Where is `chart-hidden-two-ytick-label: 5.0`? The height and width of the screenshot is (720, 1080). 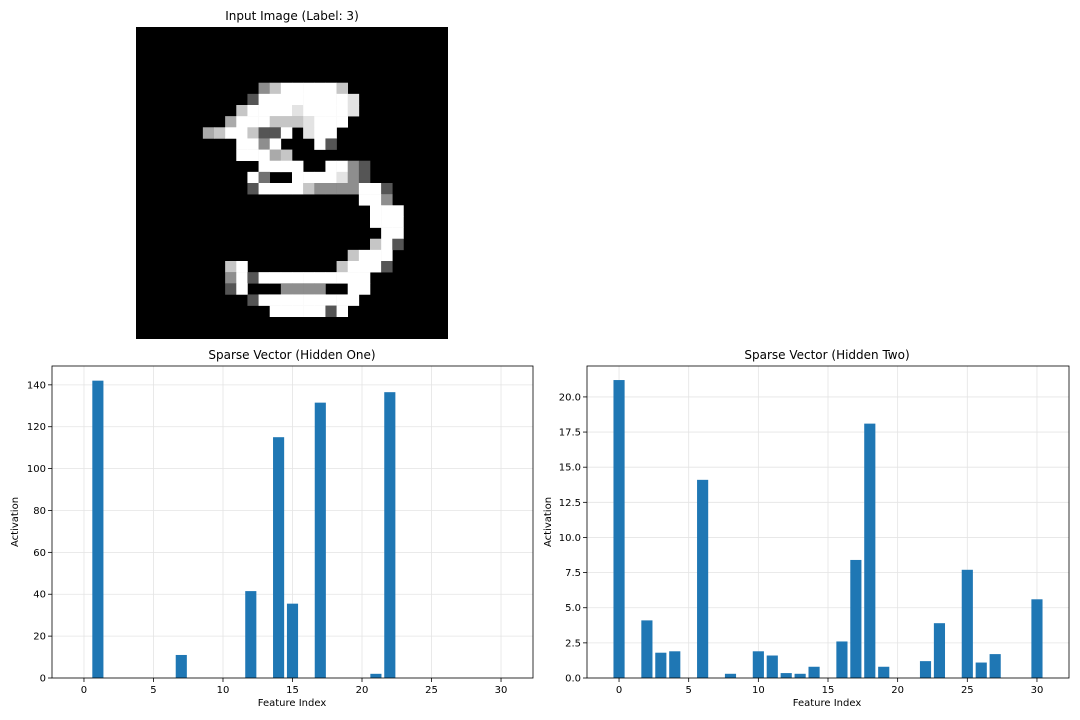
chart-hidden-two-ytick-label: 5.0 is located at coordinates (573, 608).